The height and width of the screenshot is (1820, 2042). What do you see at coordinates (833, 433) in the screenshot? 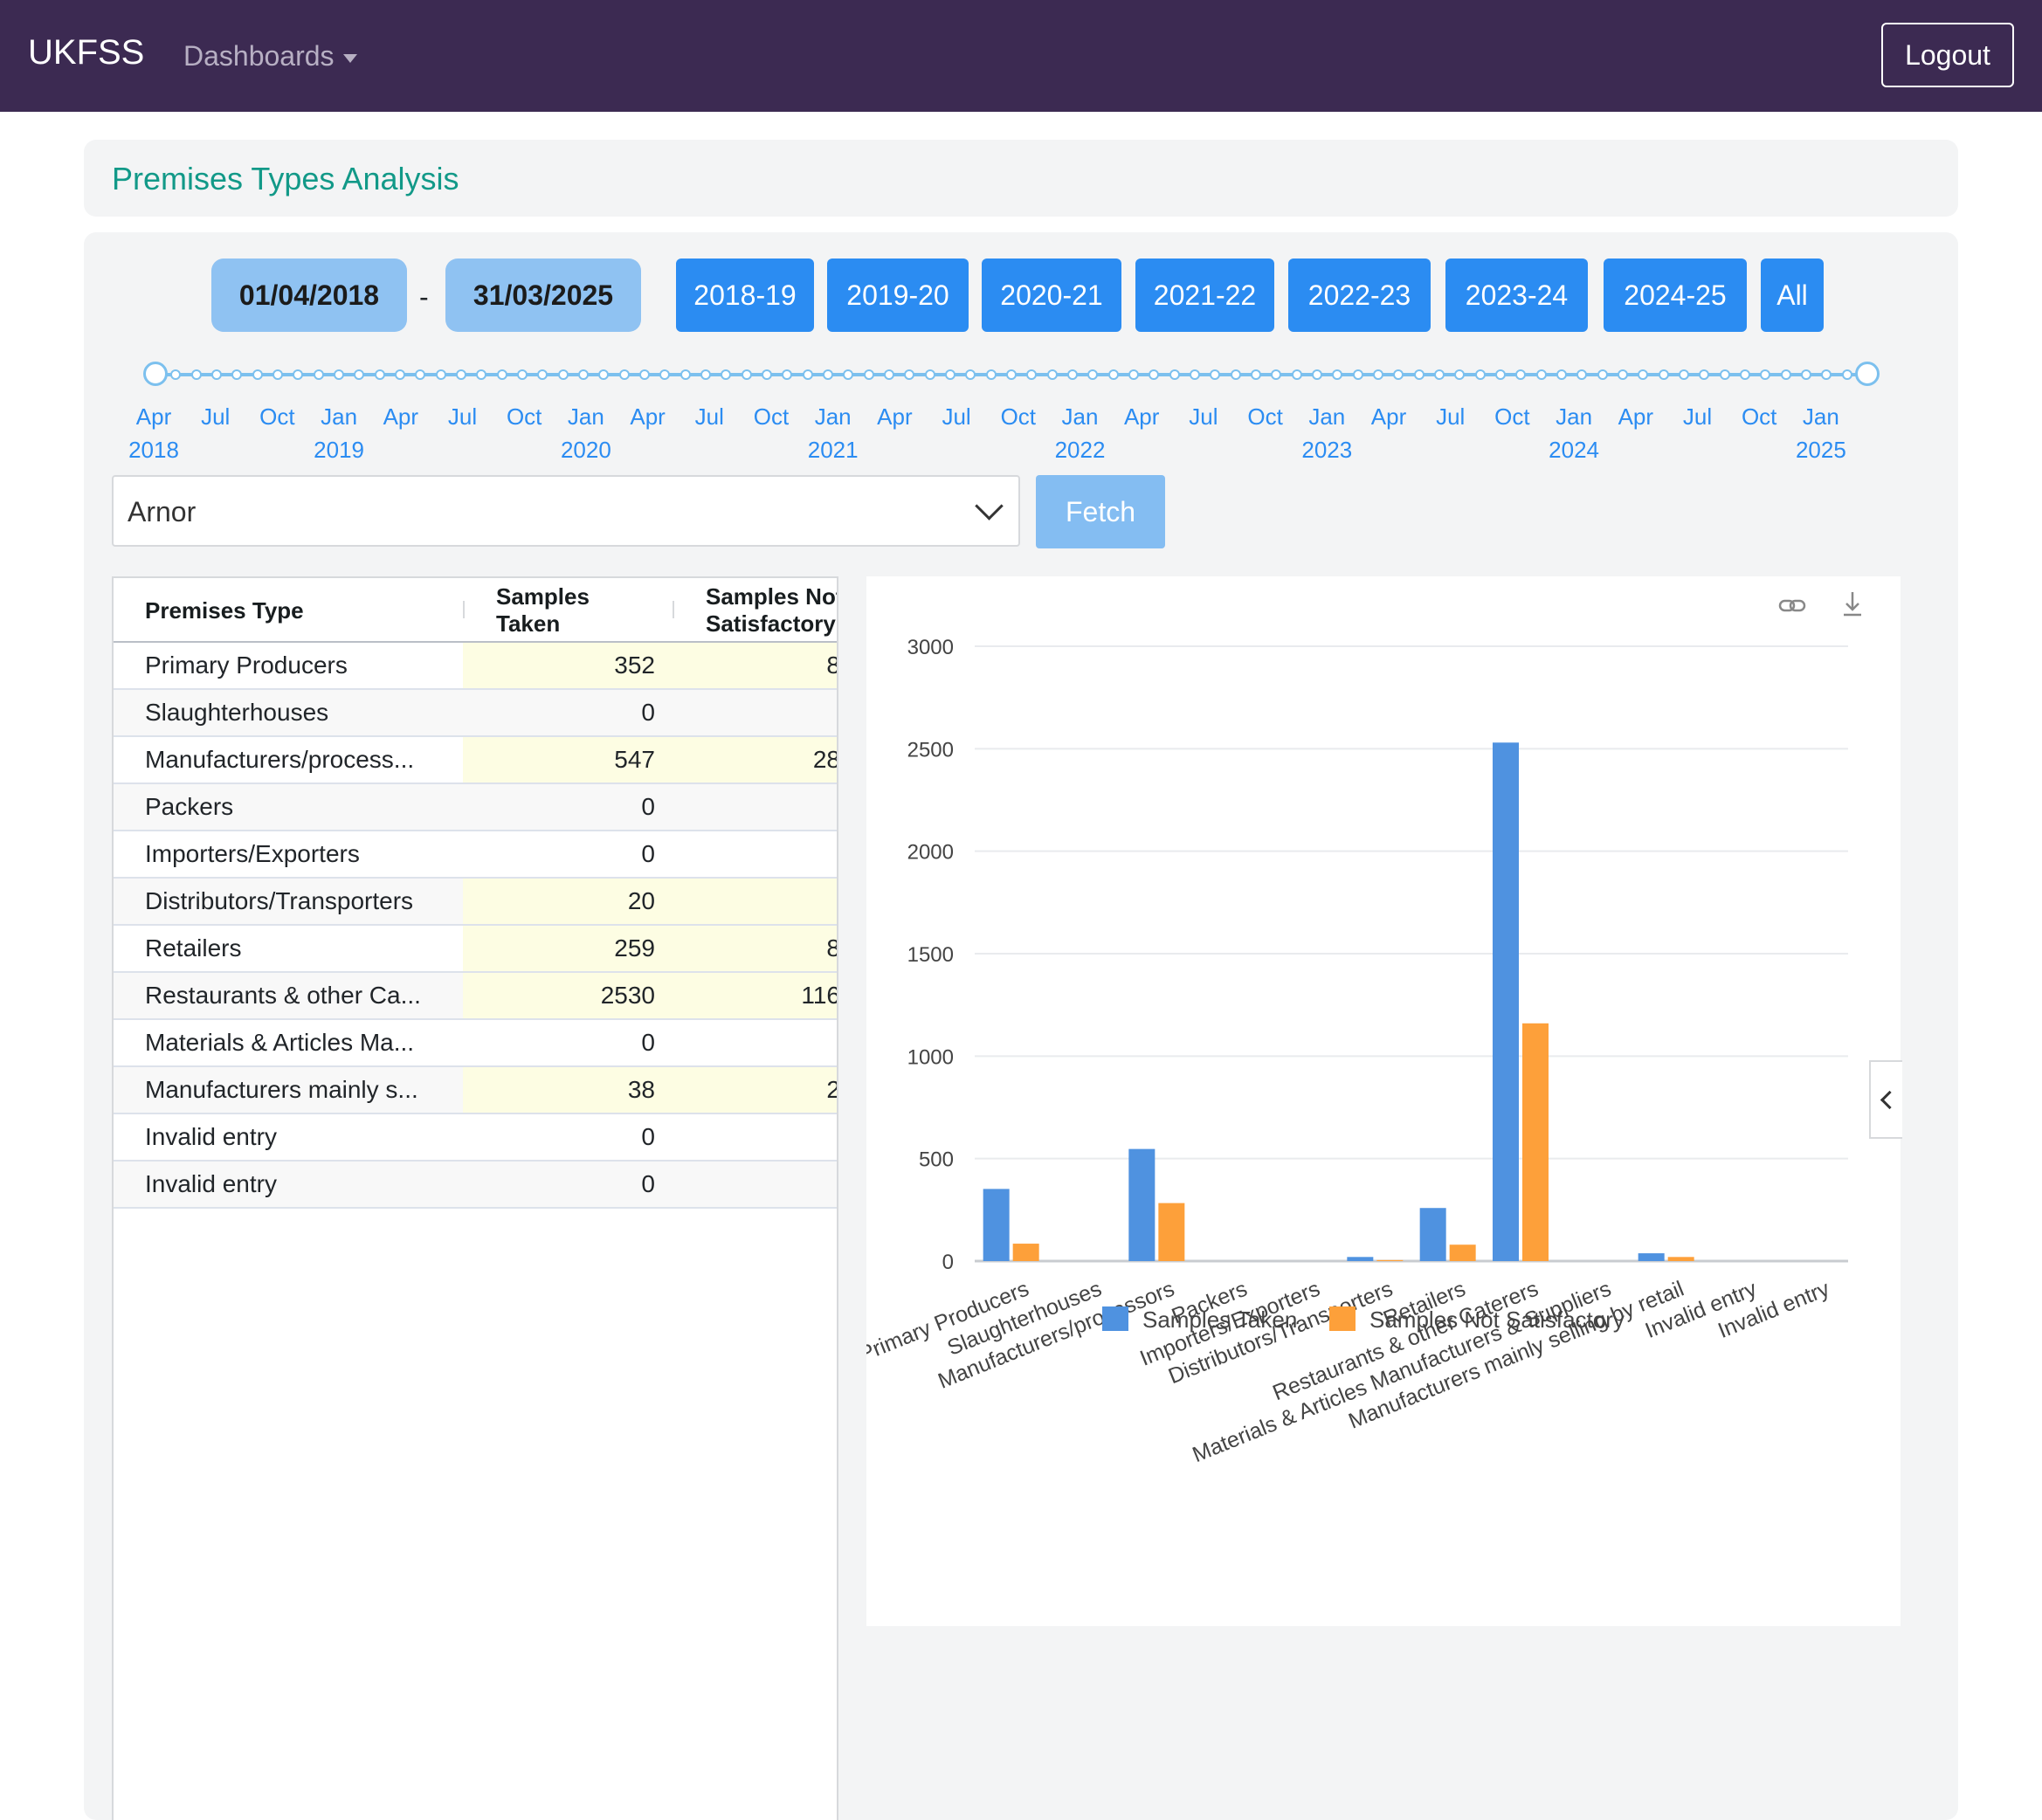
I see `timeline-tick-label: Jan 2021` at bounding box center [833, 433].